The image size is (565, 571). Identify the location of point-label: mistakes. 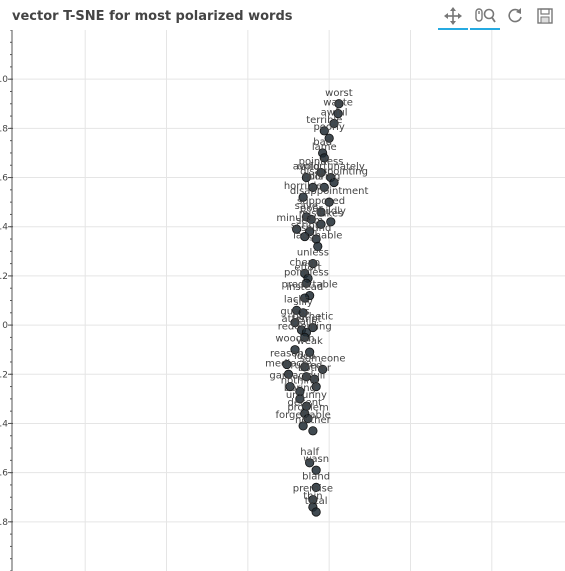
(321, 213).